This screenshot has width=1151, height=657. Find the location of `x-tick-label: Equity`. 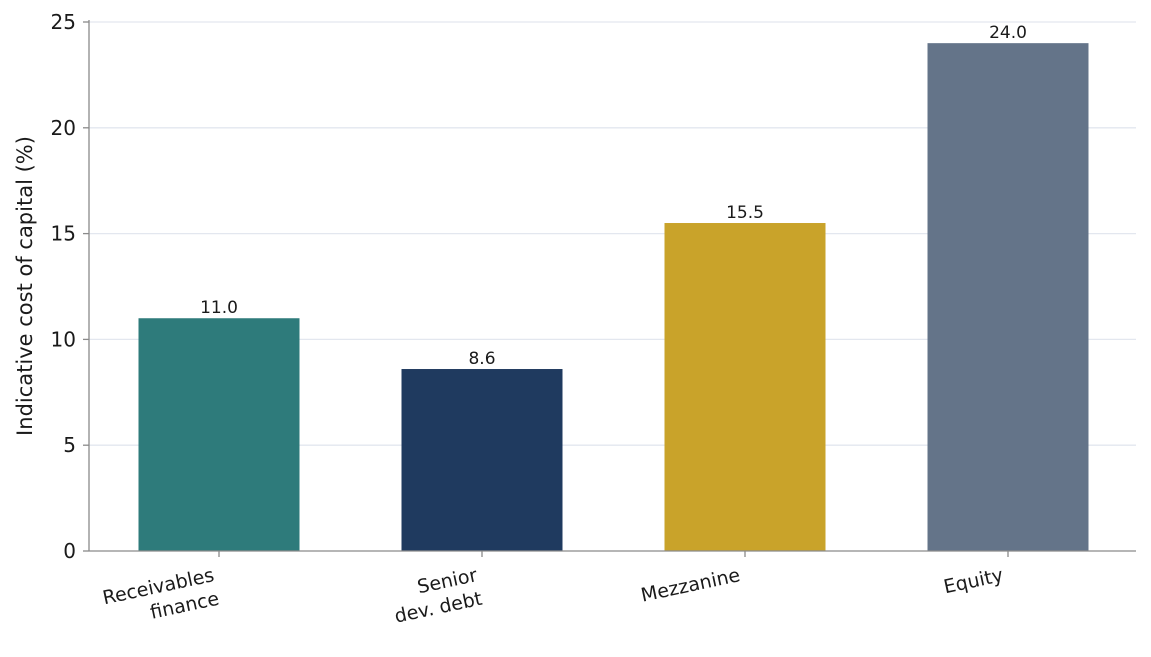

x-tick-label: Equity is located at coordinates (973, 581).